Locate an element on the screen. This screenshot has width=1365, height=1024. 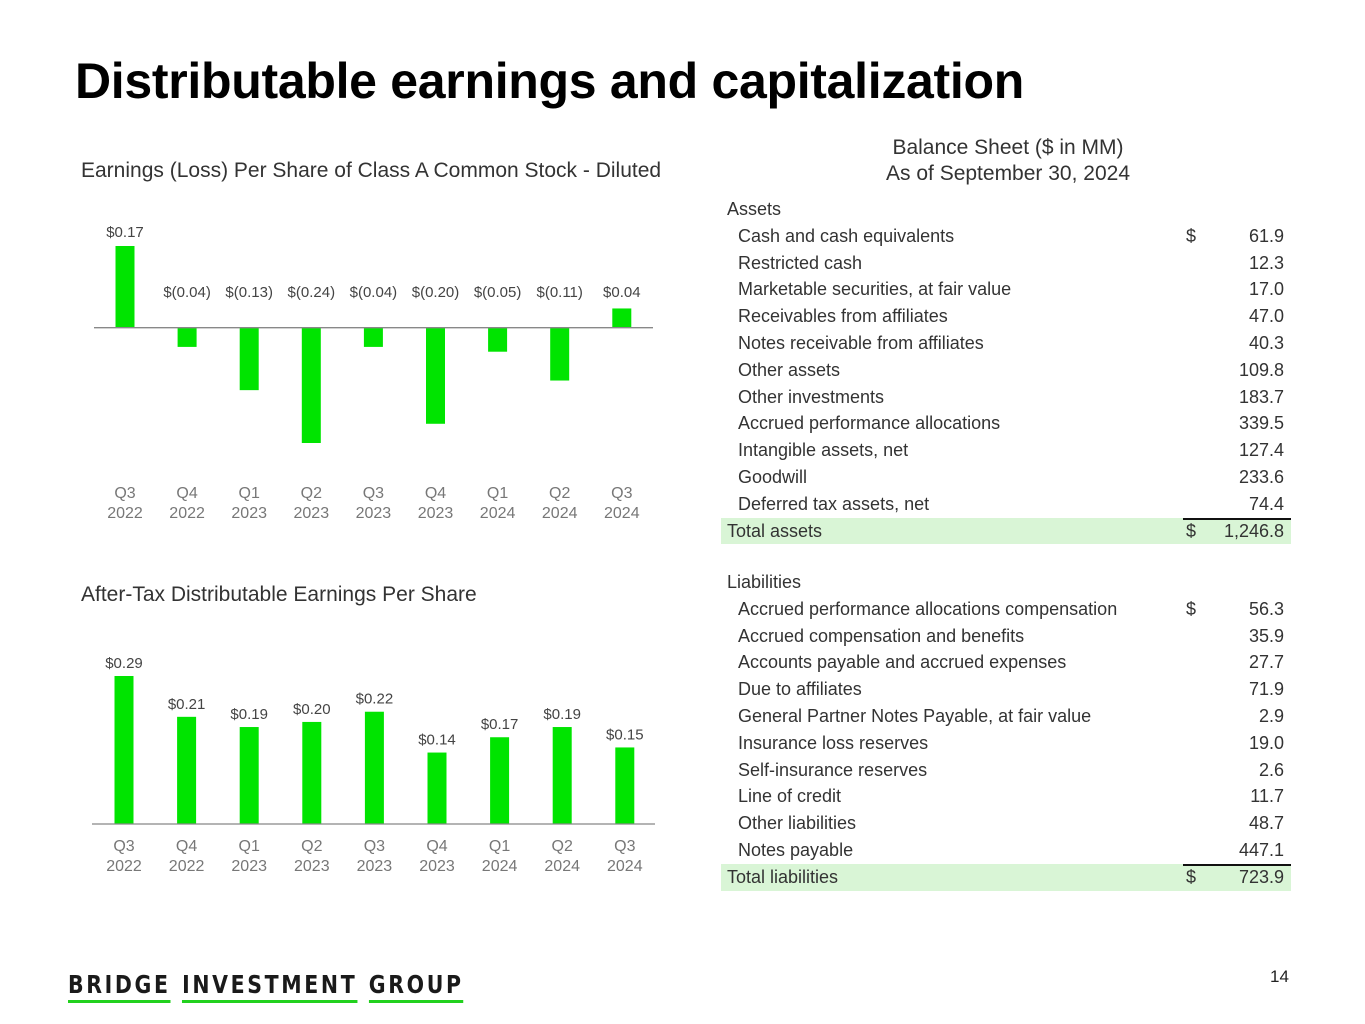
row-amount: 35.9 is located at coordinates (1266, 635).